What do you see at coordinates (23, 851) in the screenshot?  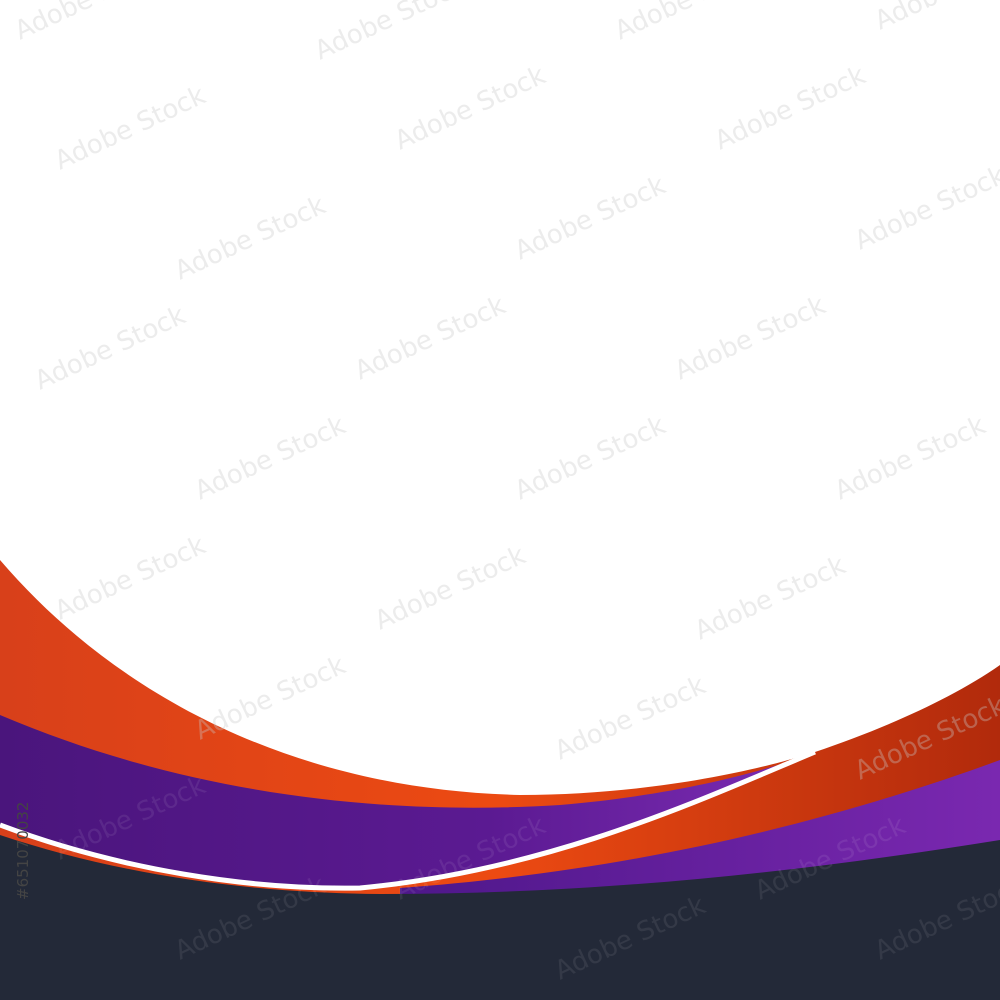 I see `image-id: #651070032` at bounding box center [23, 851].